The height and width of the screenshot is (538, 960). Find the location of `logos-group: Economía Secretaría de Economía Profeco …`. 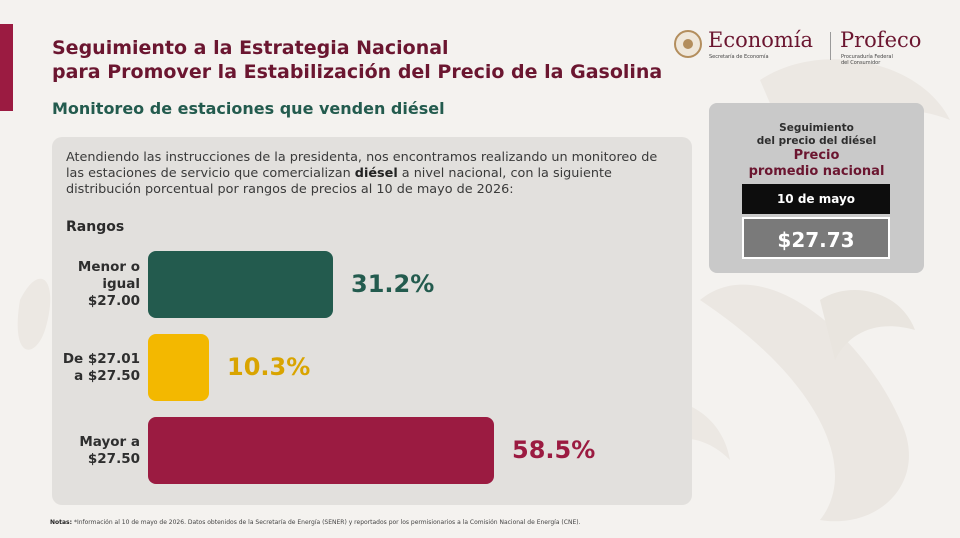

logos-group: Economía Secretaría de Economía Profeco … is located at coordinates (805, 47).